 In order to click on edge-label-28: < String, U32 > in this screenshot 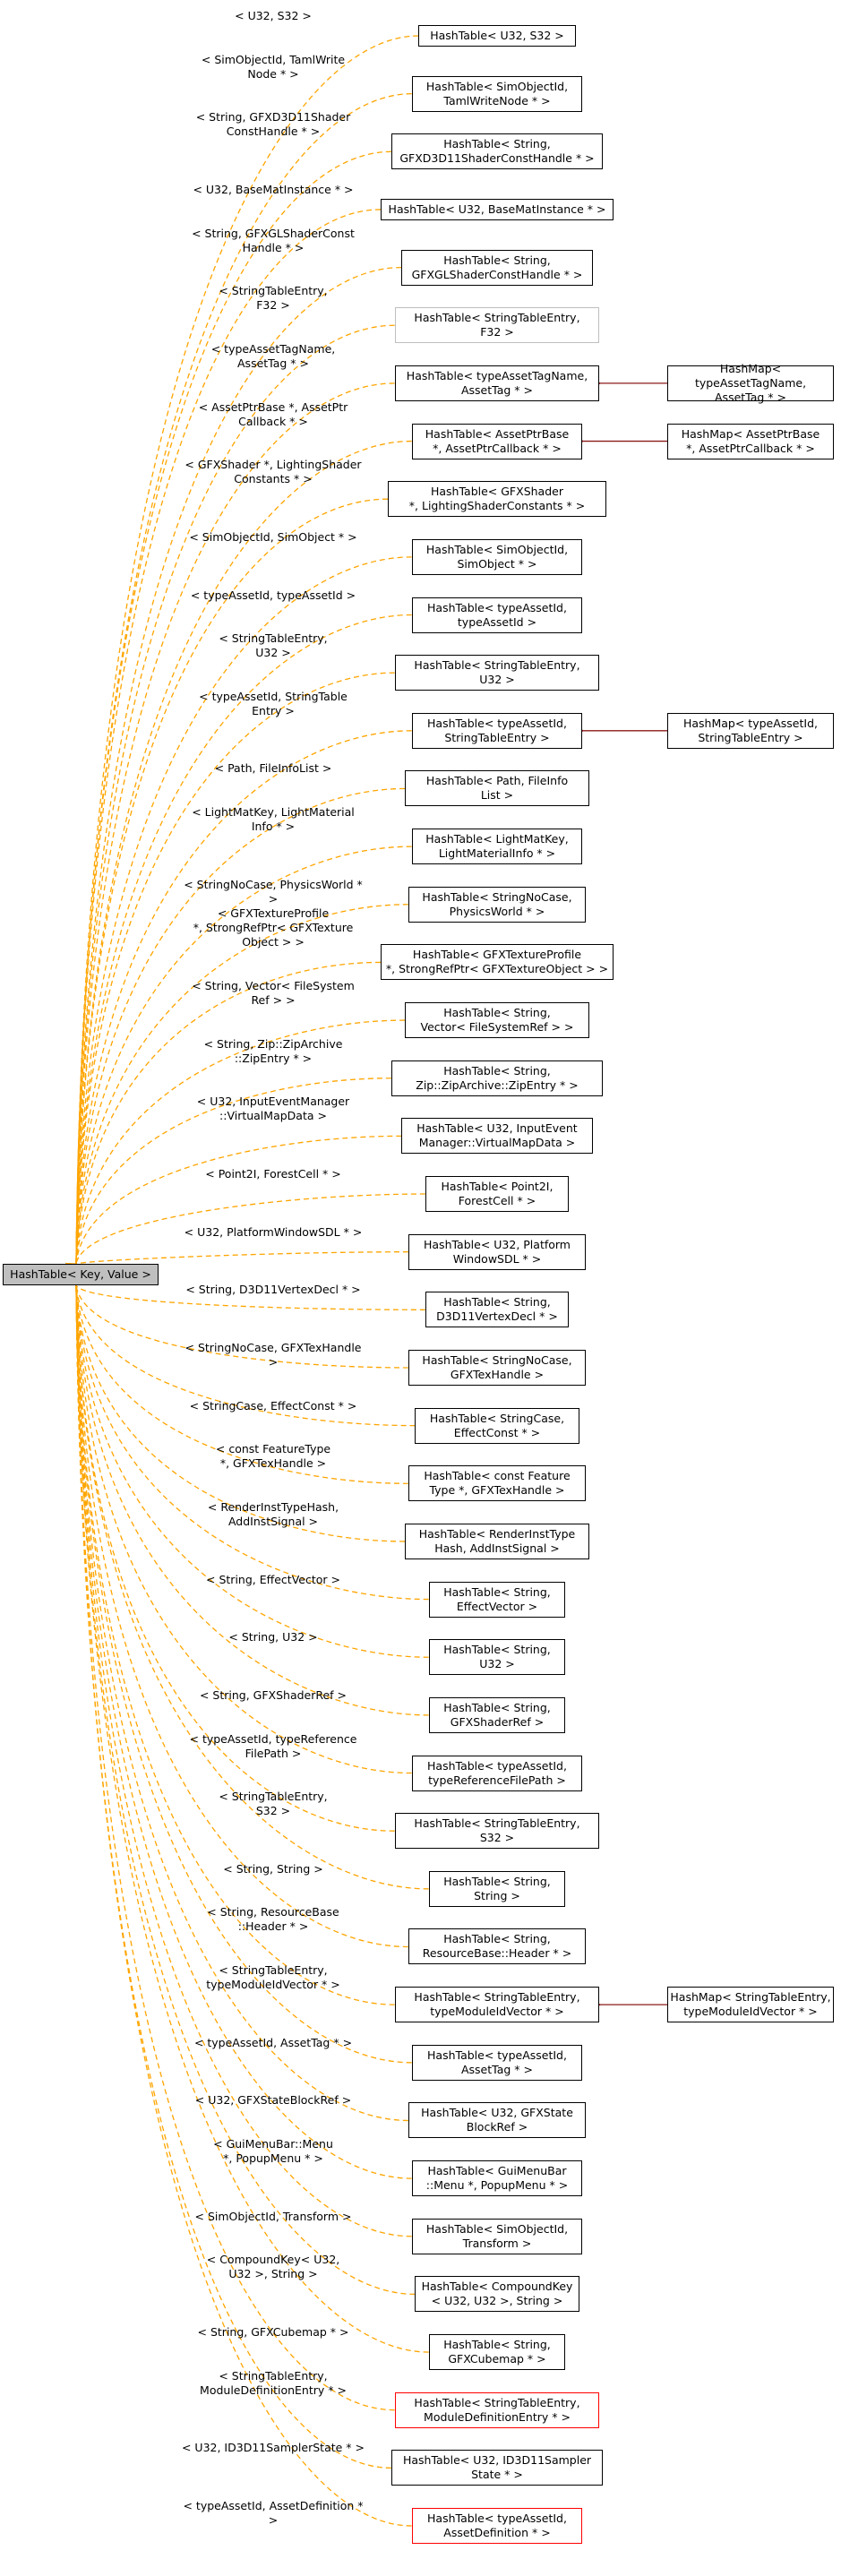, I will do `click(273, 1637)`.